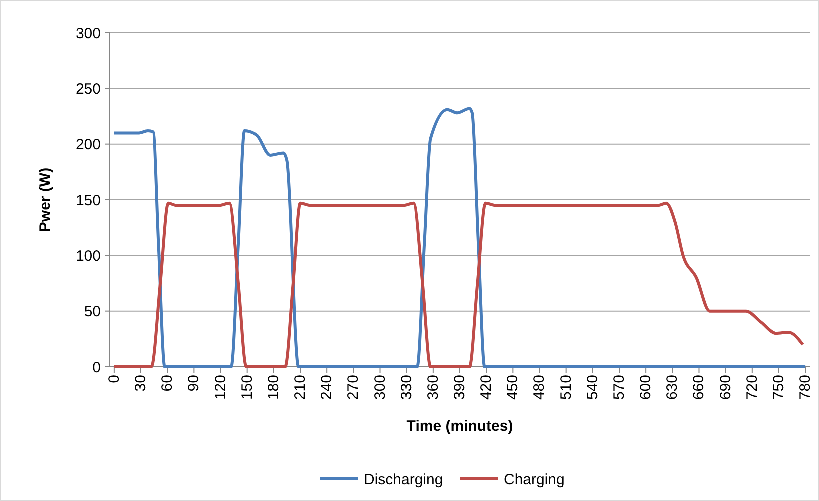 This screenshot has width=819, height=501. I want to click on x-tick-label: 150, so click(247, 387).